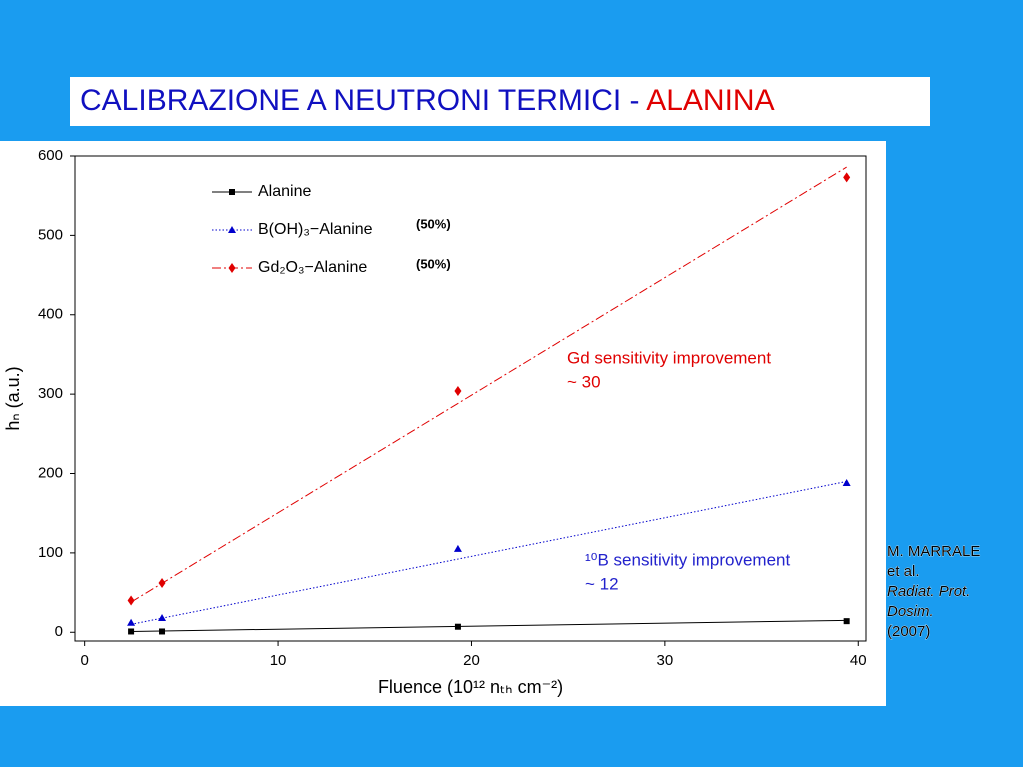 The image size is (1023, 772). What do you see at coordinates (665, 660) in the screenshot?
I see `x-tick-label: 30` at bounding box center [665, 660].